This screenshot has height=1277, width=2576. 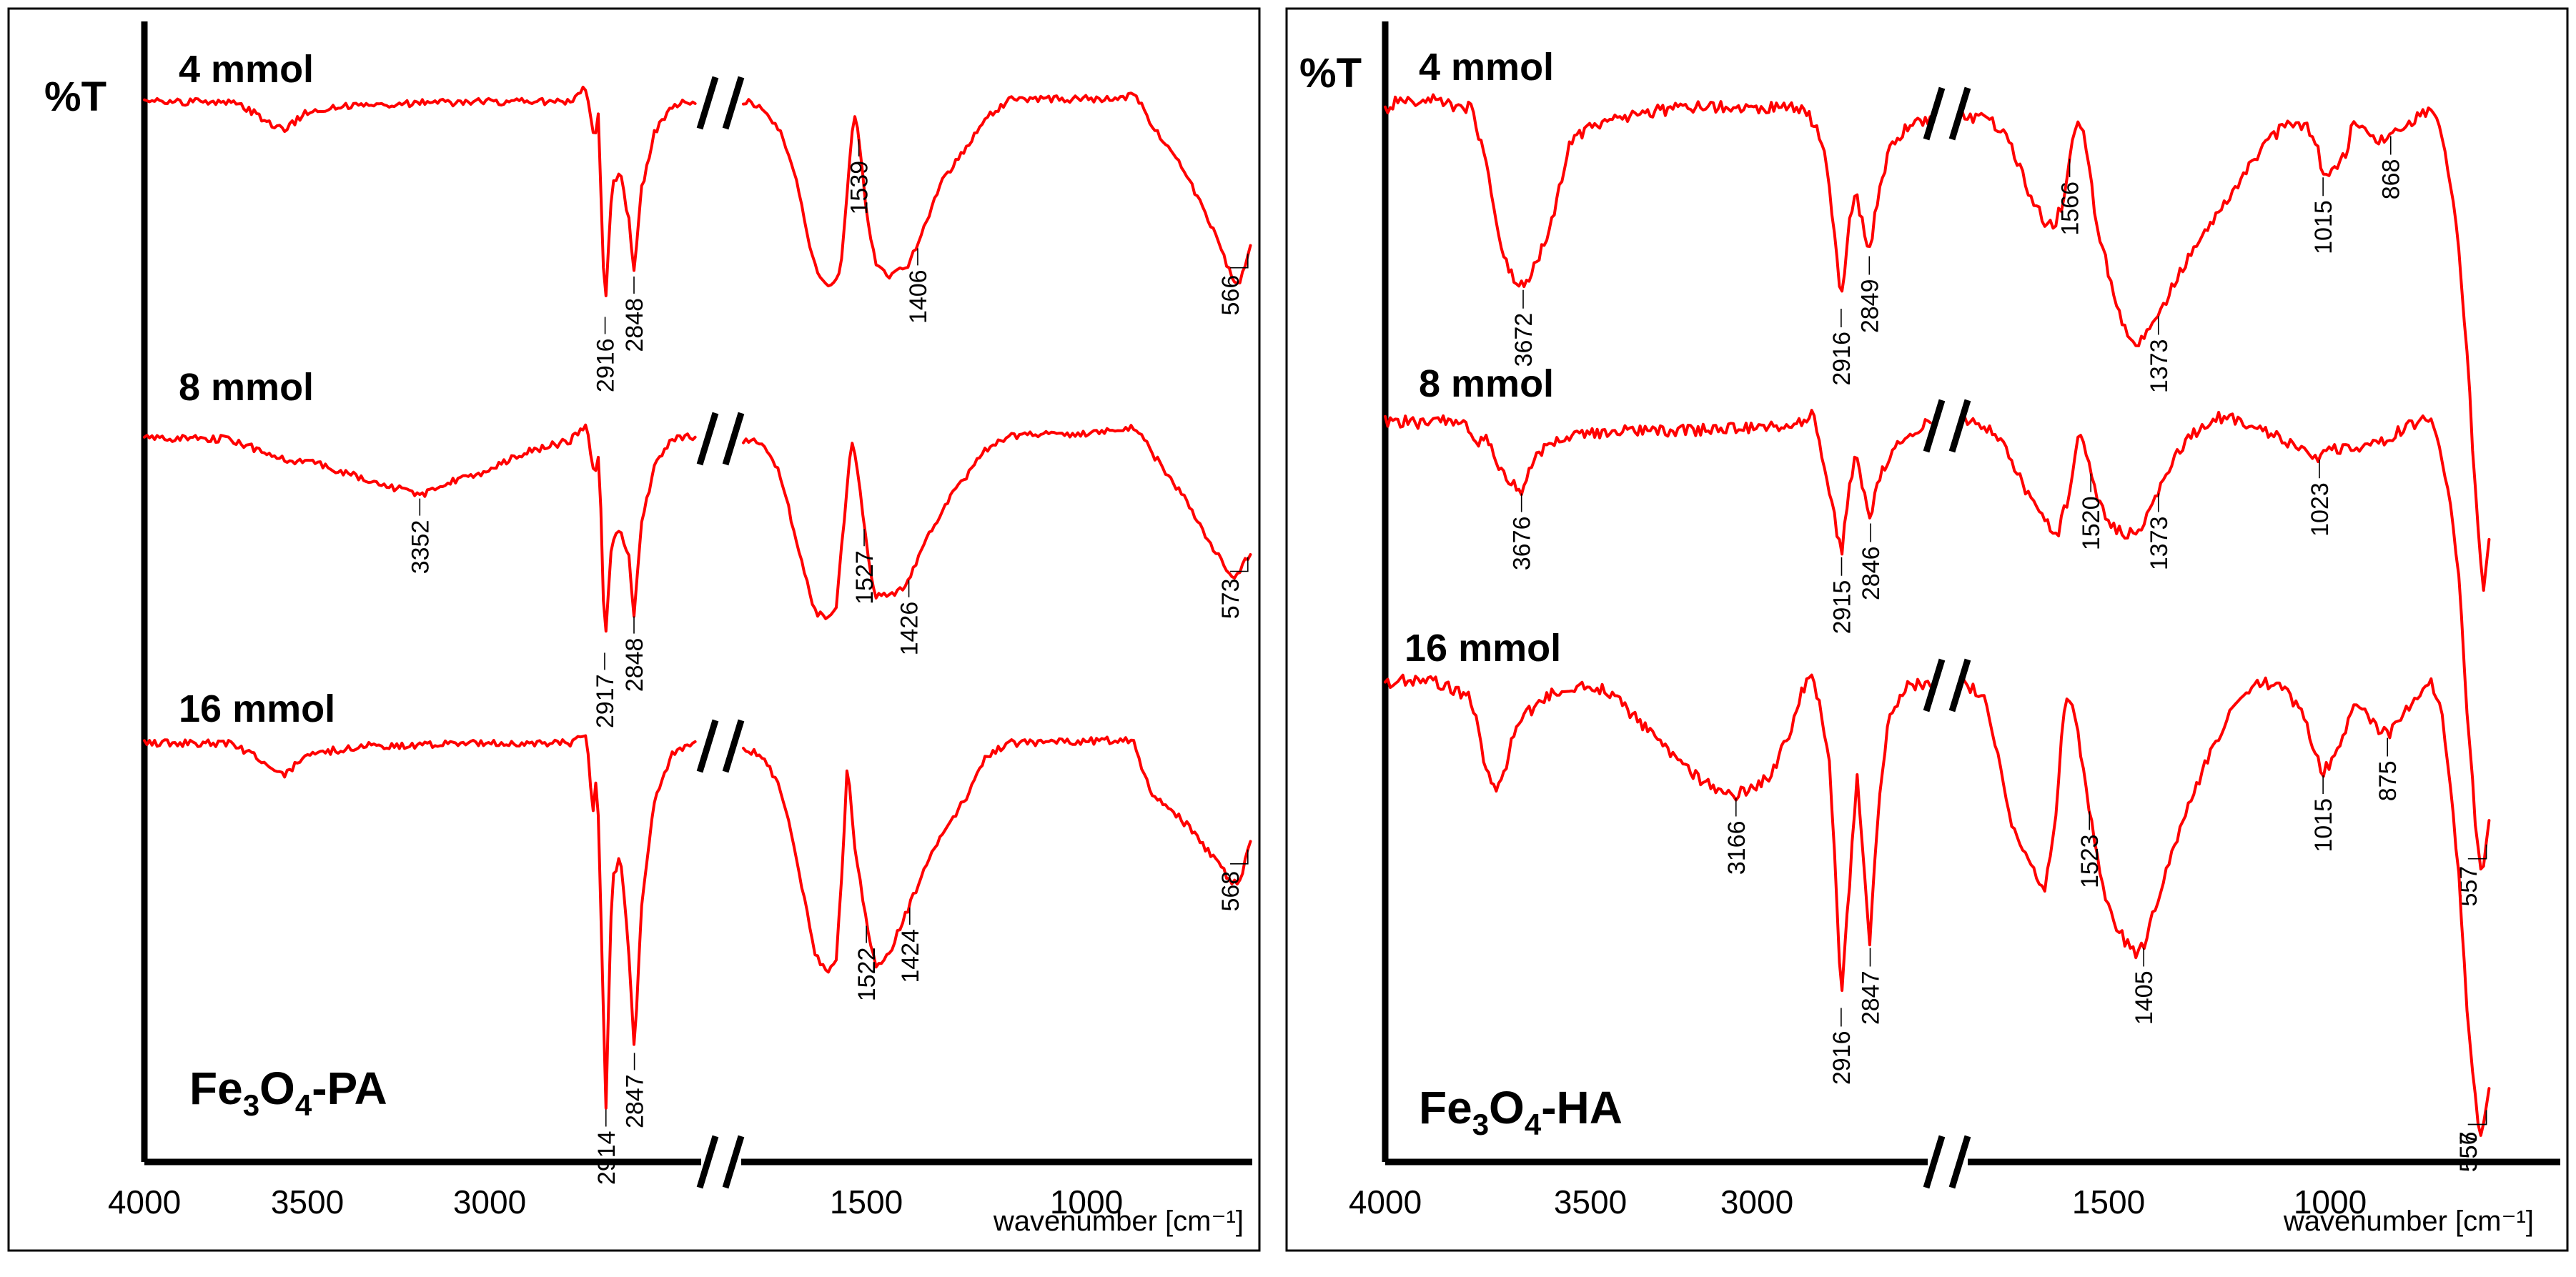 What do you see at coordinates (2071, 209) in the screenshot?
I see `peak-label: 1566` at bounding box center [2071, 209].